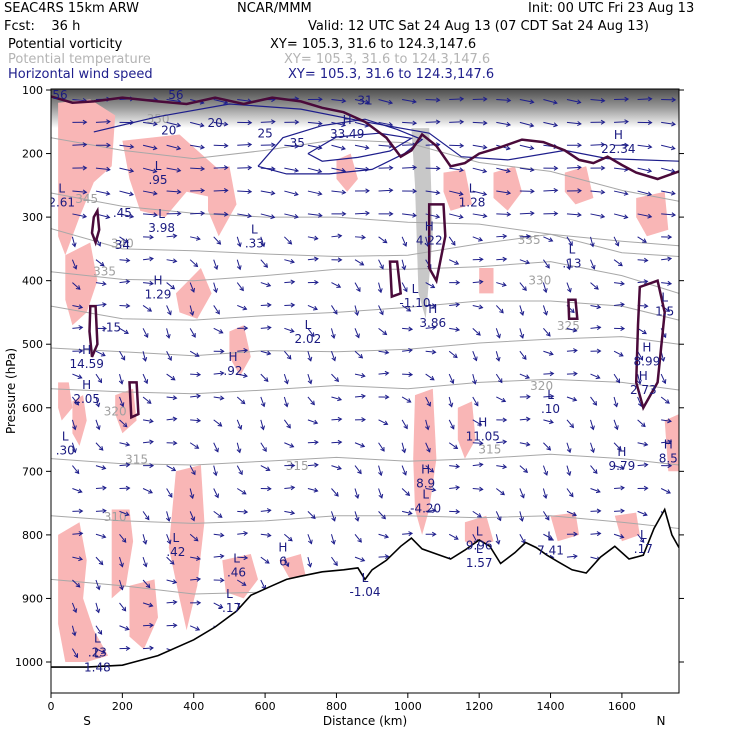  I want to click on pv-contour, so click(437, 244).